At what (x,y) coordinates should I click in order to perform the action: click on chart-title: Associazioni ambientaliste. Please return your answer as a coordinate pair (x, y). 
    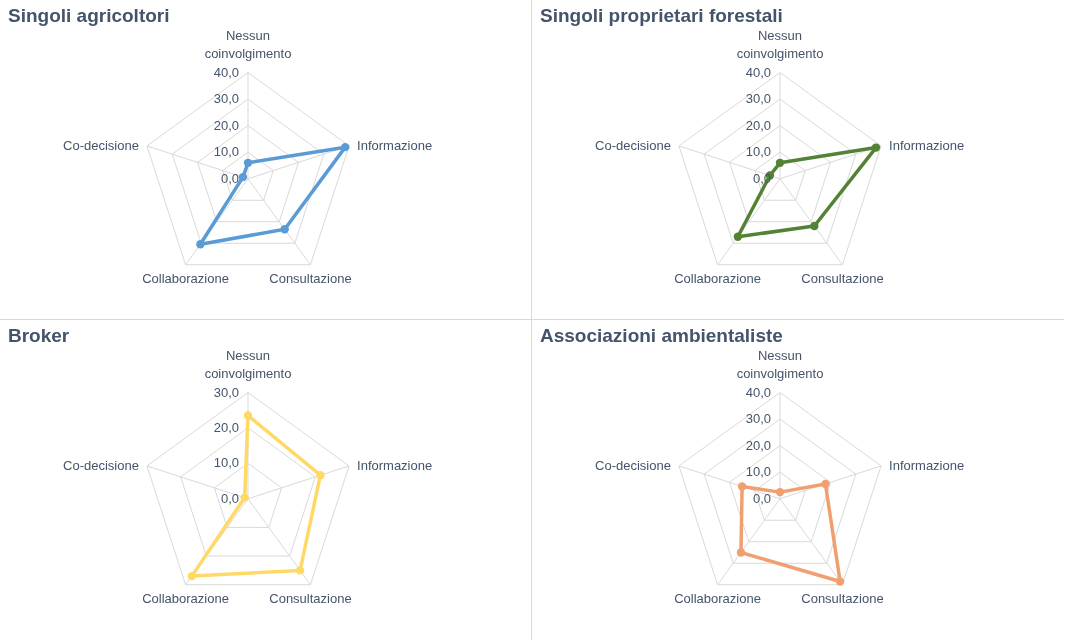
    Looking at the image, I should click on (661, 335).